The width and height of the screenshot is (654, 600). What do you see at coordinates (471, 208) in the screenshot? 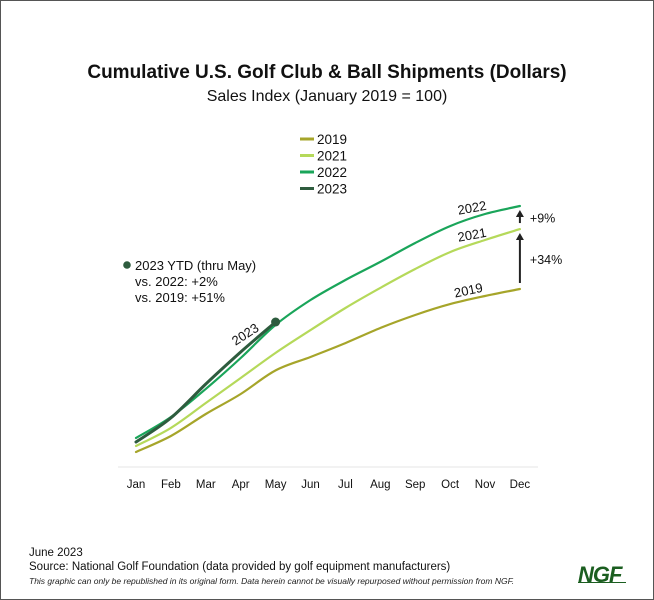
I see `line-label-2022: 2022` at bounding box center [471, 208].